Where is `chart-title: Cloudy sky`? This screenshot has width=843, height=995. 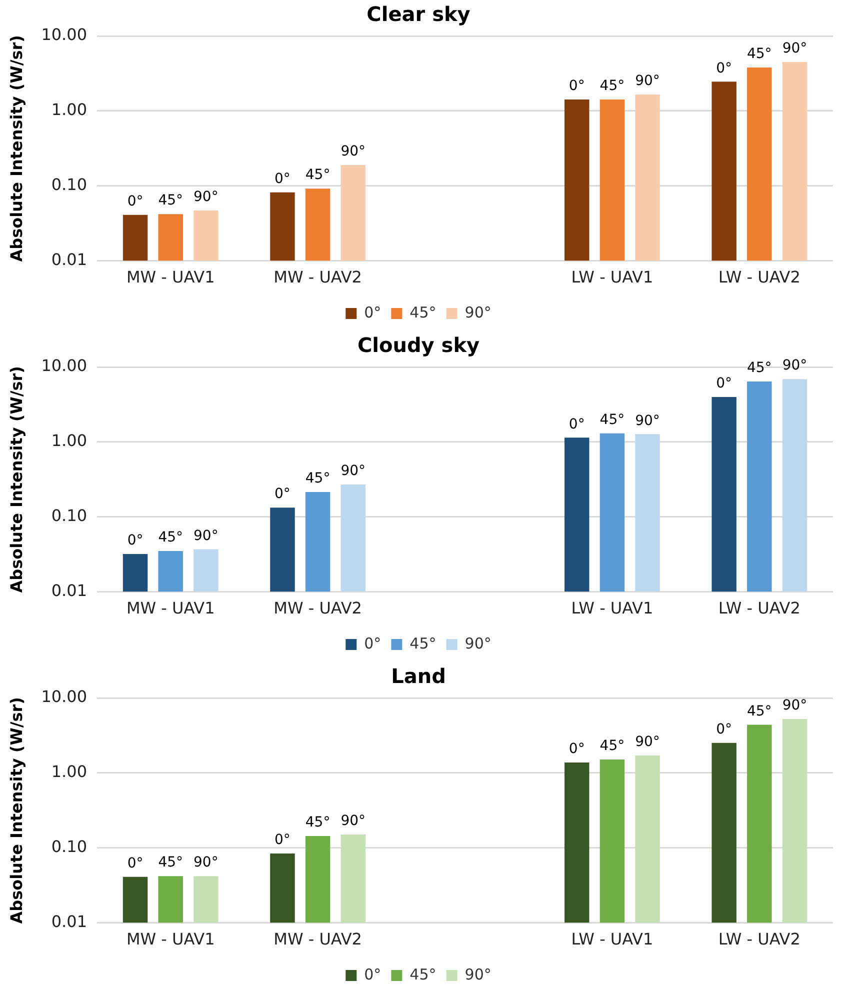
chart-title: Cloudy sky is located at coordinates (418, 345).